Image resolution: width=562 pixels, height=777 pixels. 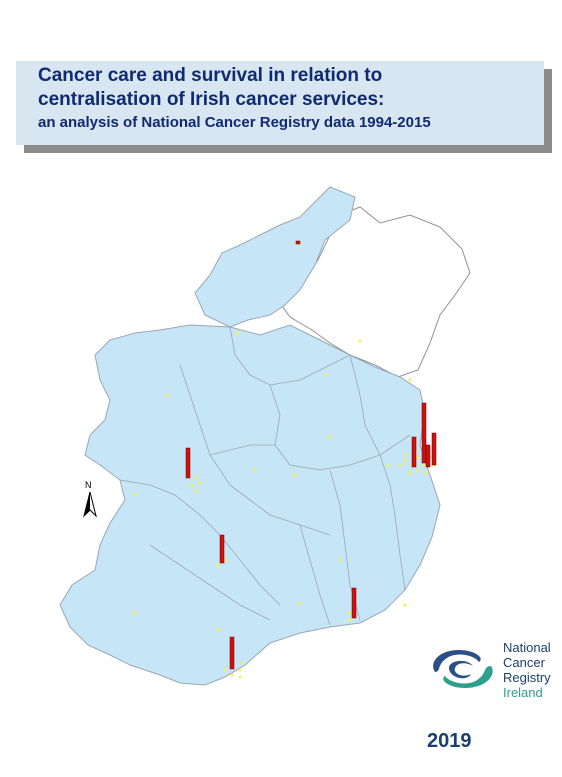 I want to click on bar-galway, so click(x=188, y=463).